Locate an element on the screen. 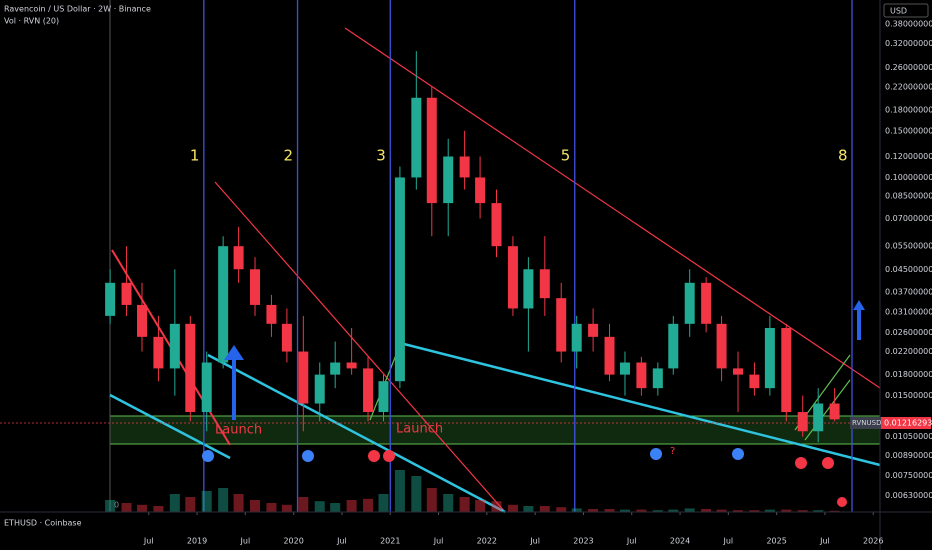 The image size is (932, 550). x-tick-label: 2024 is located at coordinates (680, 541).